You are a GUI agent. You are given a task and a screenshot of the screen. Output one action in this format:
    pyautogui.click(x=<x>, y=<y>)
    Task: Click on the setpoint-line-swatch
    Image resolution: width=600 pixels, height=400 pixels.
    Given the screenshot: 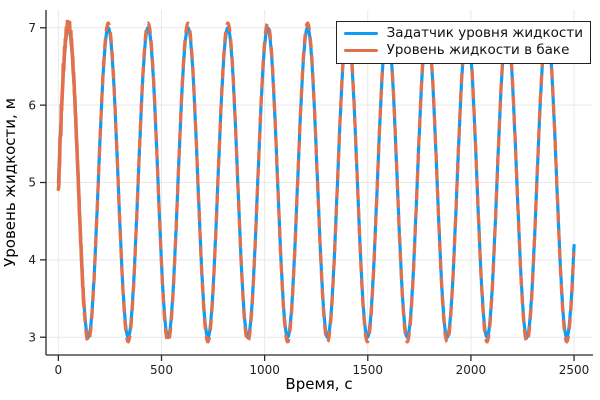 What is the action you would take?
    pyautogui.click(x=360, y=33)
    